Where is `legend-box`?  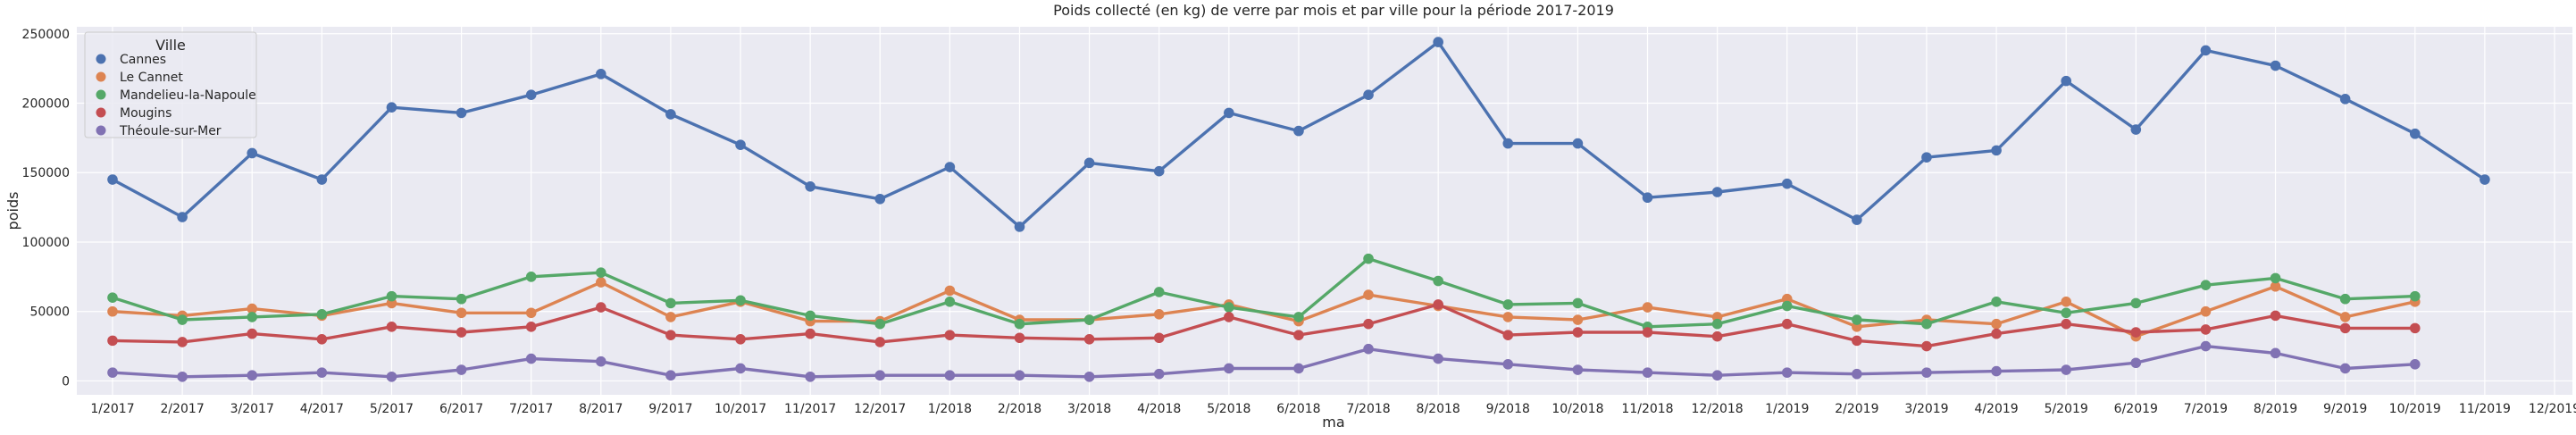 legend-box is located at coordinates (171, 84).